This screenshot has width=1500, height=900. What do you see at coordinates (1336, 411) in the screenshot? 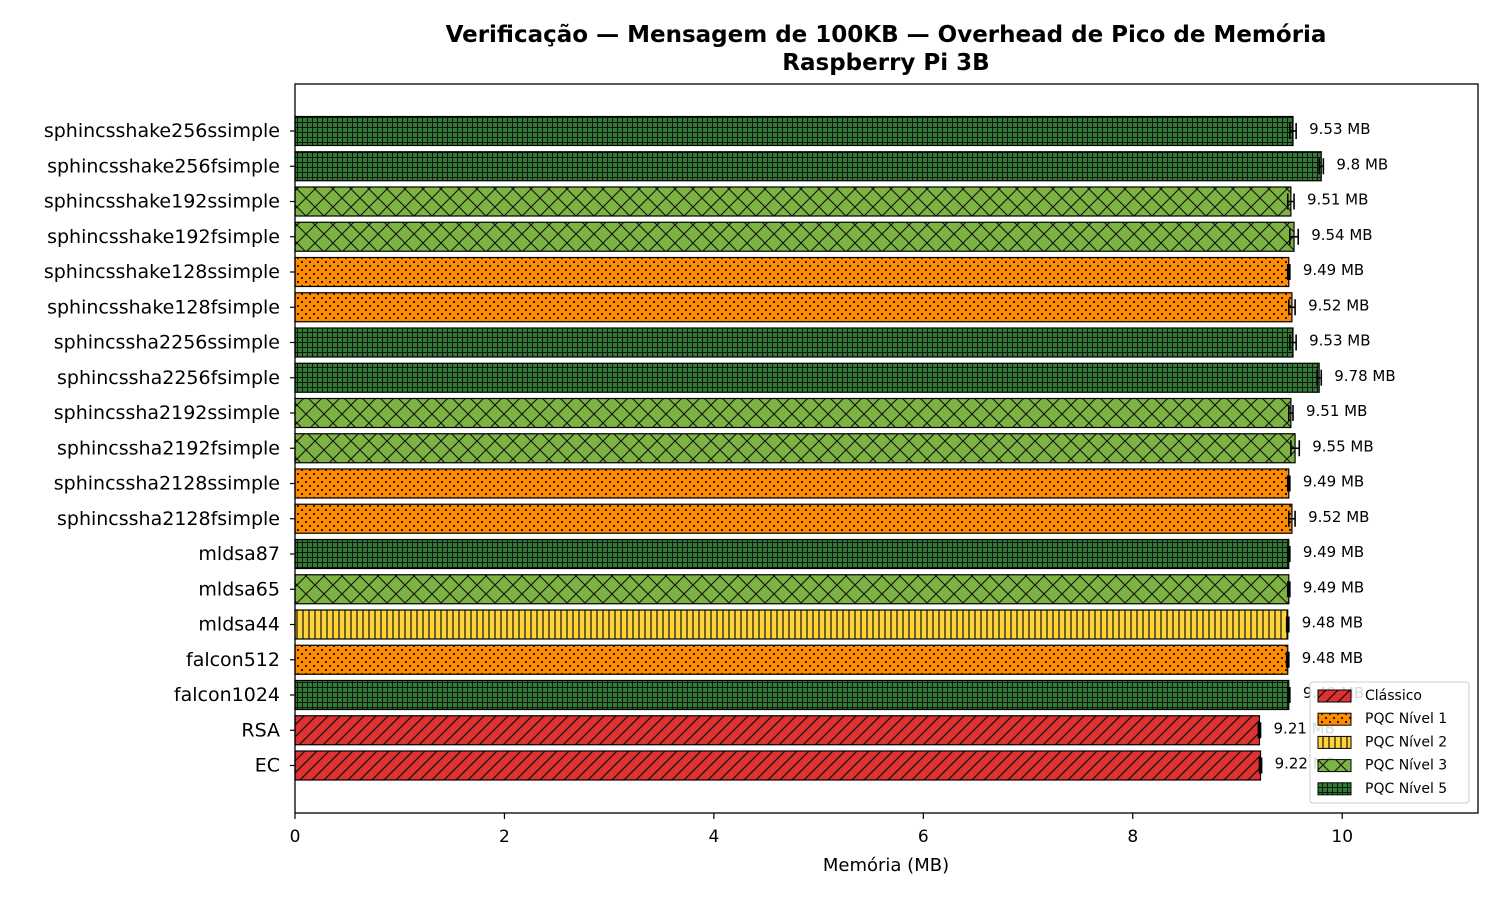
I see `data-label-sphincssha2192ssimple: 9.51 MB` at bounding box center [1336, 411].